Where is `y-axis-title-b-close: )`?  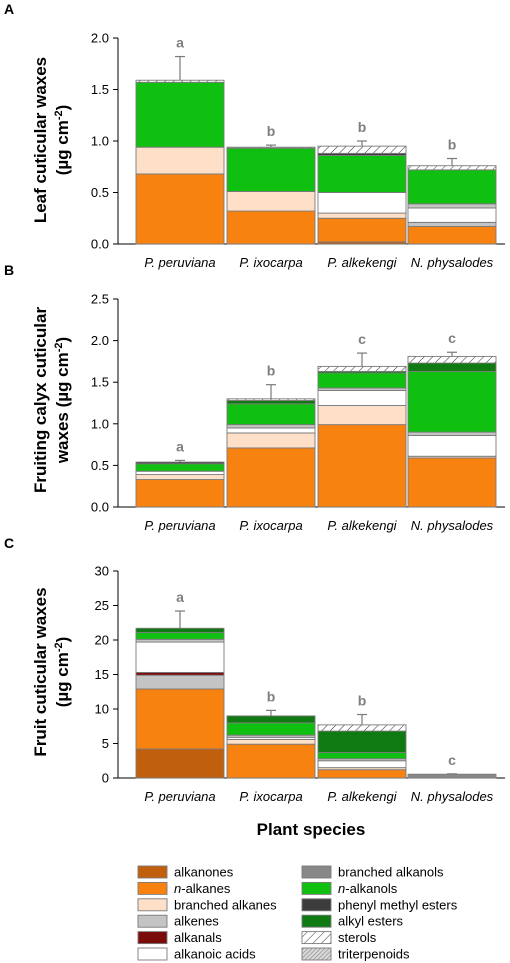
y-axis-title-b-close: ) is located at coordinates (62, 340).